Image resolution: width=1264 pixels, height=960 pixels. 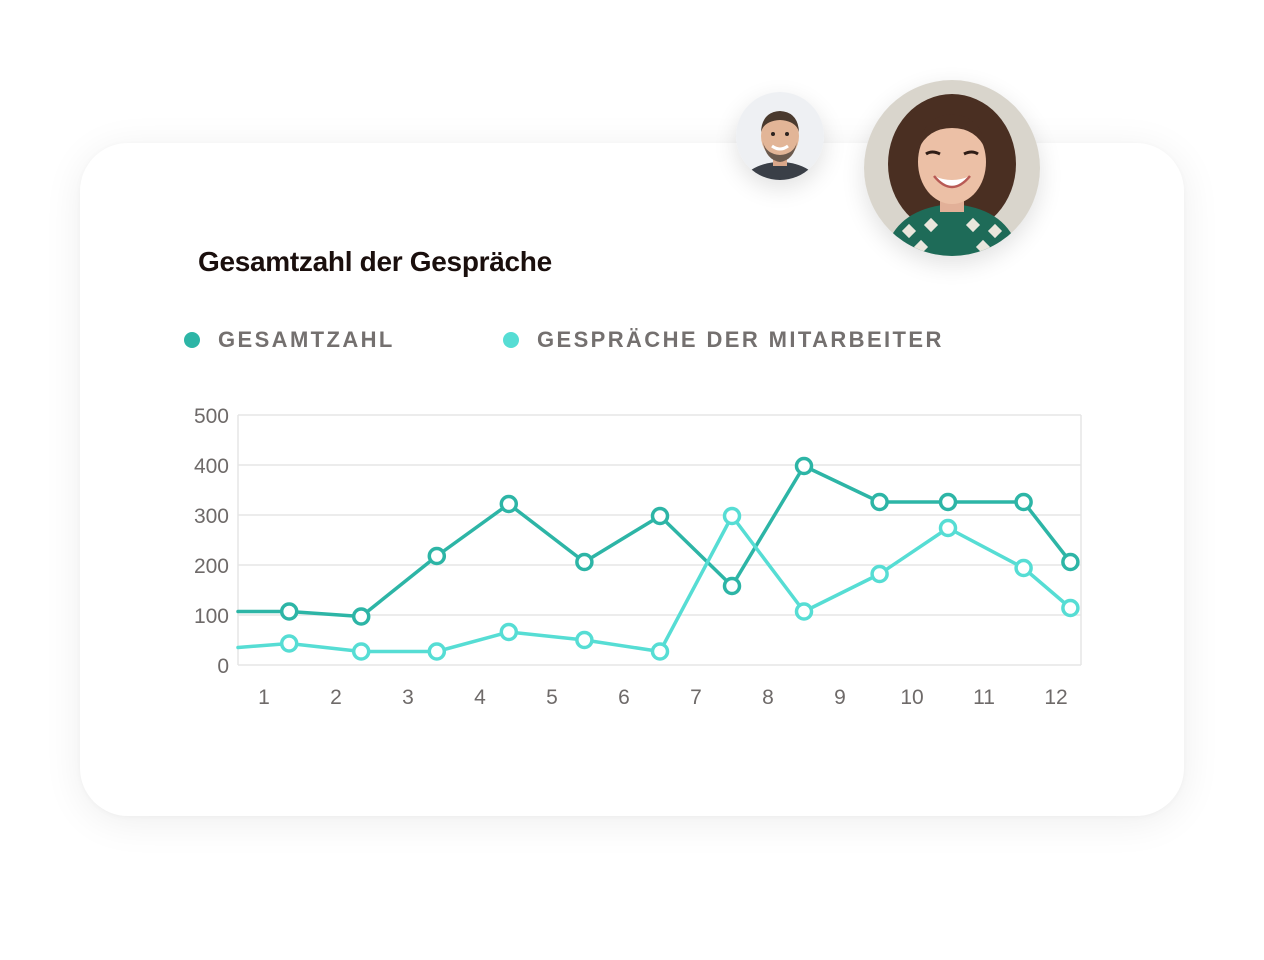 What do you see at coordinates (952, 168) in the screenshot?
I see `woman-avatar-icon` at bounding box center [952, 168].